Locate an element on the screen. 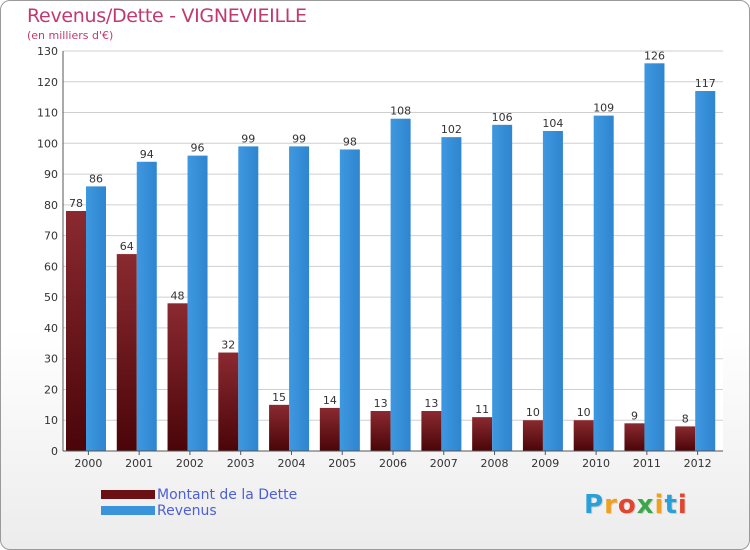  data-label-debt: 8 is located at coordinates (685, 418).